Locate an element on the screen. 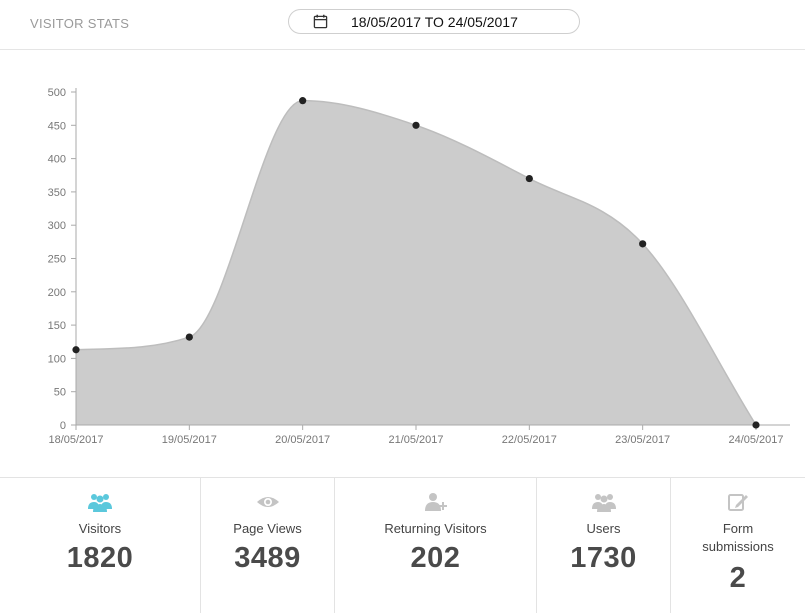  y-tick-label: 50 is located at coordinates (60, 393).